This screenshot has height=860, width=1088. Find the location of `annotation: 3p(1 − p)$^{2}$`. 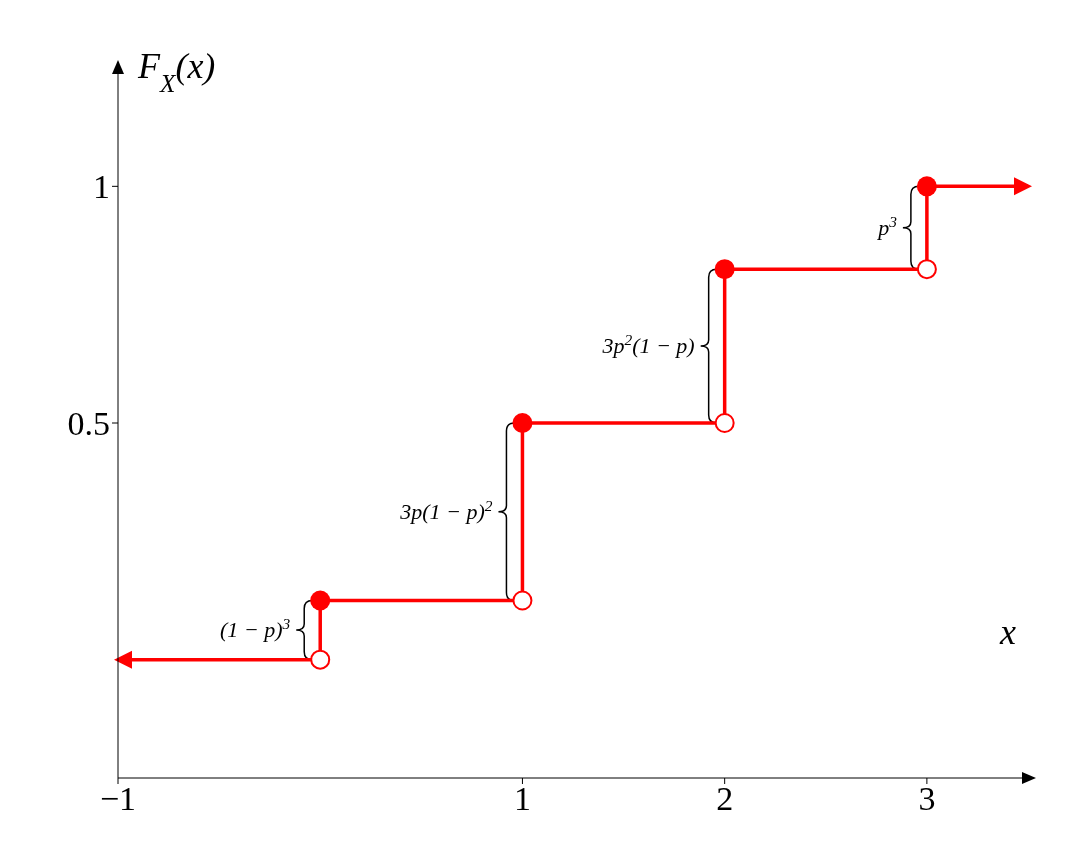

annotation: 3p(1 − p)$^{2}$ is located at coordinates (446, 510).